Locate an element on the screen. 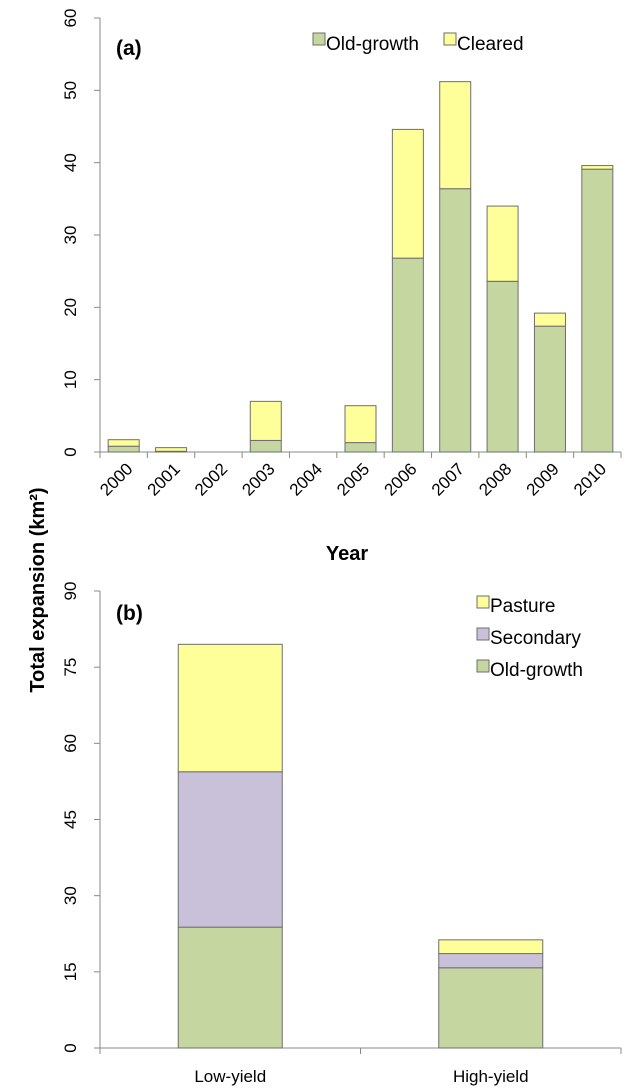 The height and width of the screenshot is (1088, 629). y-tick-label-b: 75 is located at coordinates (70, 667).